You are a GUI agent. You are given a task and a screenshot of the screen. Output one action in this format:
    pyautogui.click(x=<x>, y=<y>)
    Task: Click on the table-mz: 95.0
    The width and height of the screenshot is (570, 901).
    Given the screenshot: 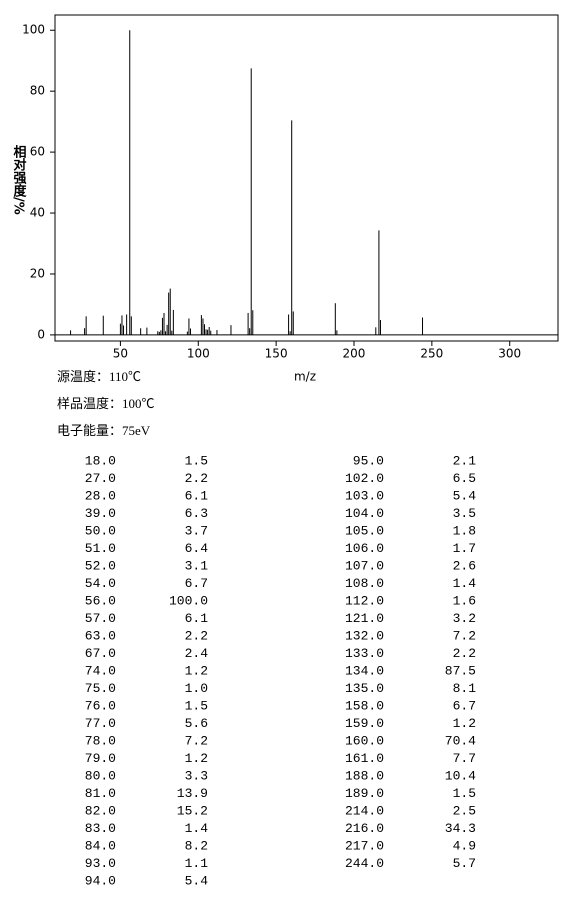 What is the action you would take?
    pyautogui.click(x=368, y=460)
    